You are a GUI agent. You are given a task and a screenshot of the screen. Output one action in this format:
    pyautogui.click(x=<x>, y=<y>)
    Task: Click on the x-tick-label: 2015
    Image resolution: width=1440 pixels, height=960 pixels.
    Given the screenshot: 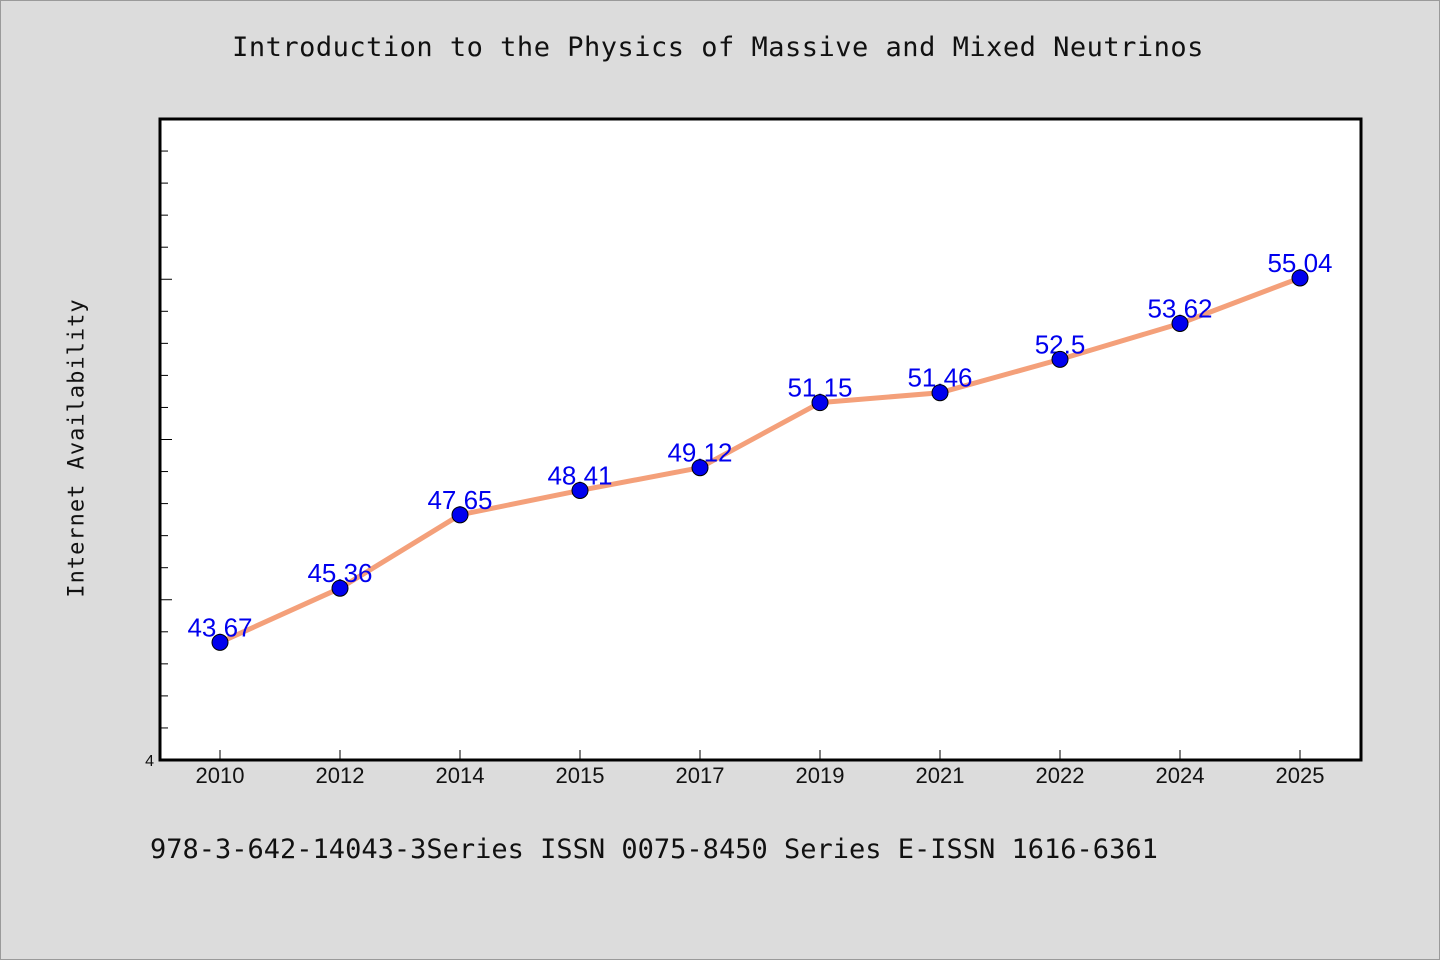 What is the action you would take?
    pyautogui.click(x=580, y=775)
    